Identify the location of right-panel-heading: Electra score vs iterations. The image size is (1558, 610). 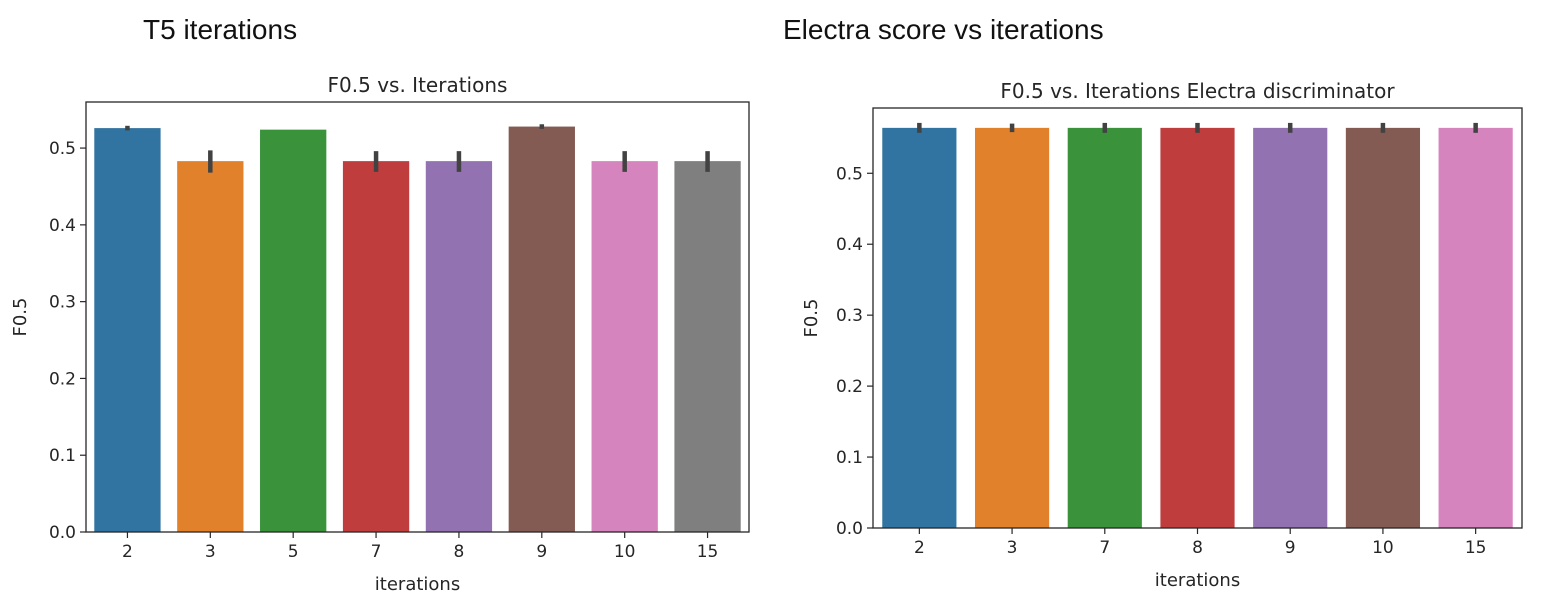
(943, 29).